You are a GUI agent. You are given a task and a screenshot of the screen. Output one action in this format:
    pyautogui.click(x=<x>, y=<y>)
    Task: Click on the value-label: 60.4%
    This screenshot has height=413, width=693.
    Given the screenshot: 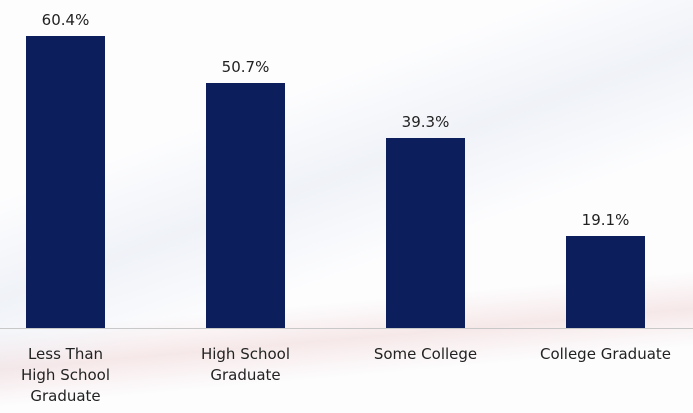 What is the action you would take?
    pyautogui.click(x=65, y=20)
    